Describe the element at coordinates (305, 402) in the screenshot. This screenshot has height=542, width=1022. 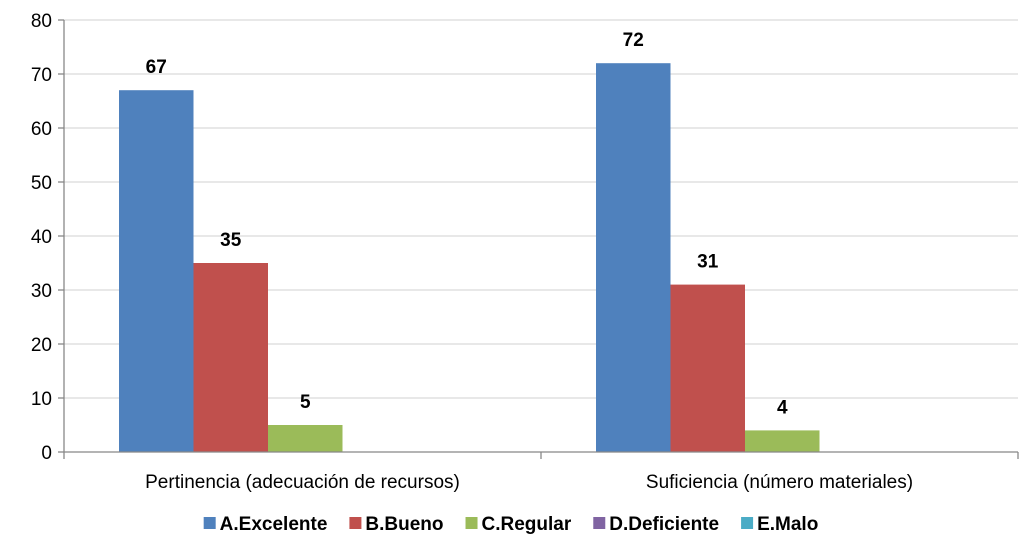
I see `data-label: 5` at that location.